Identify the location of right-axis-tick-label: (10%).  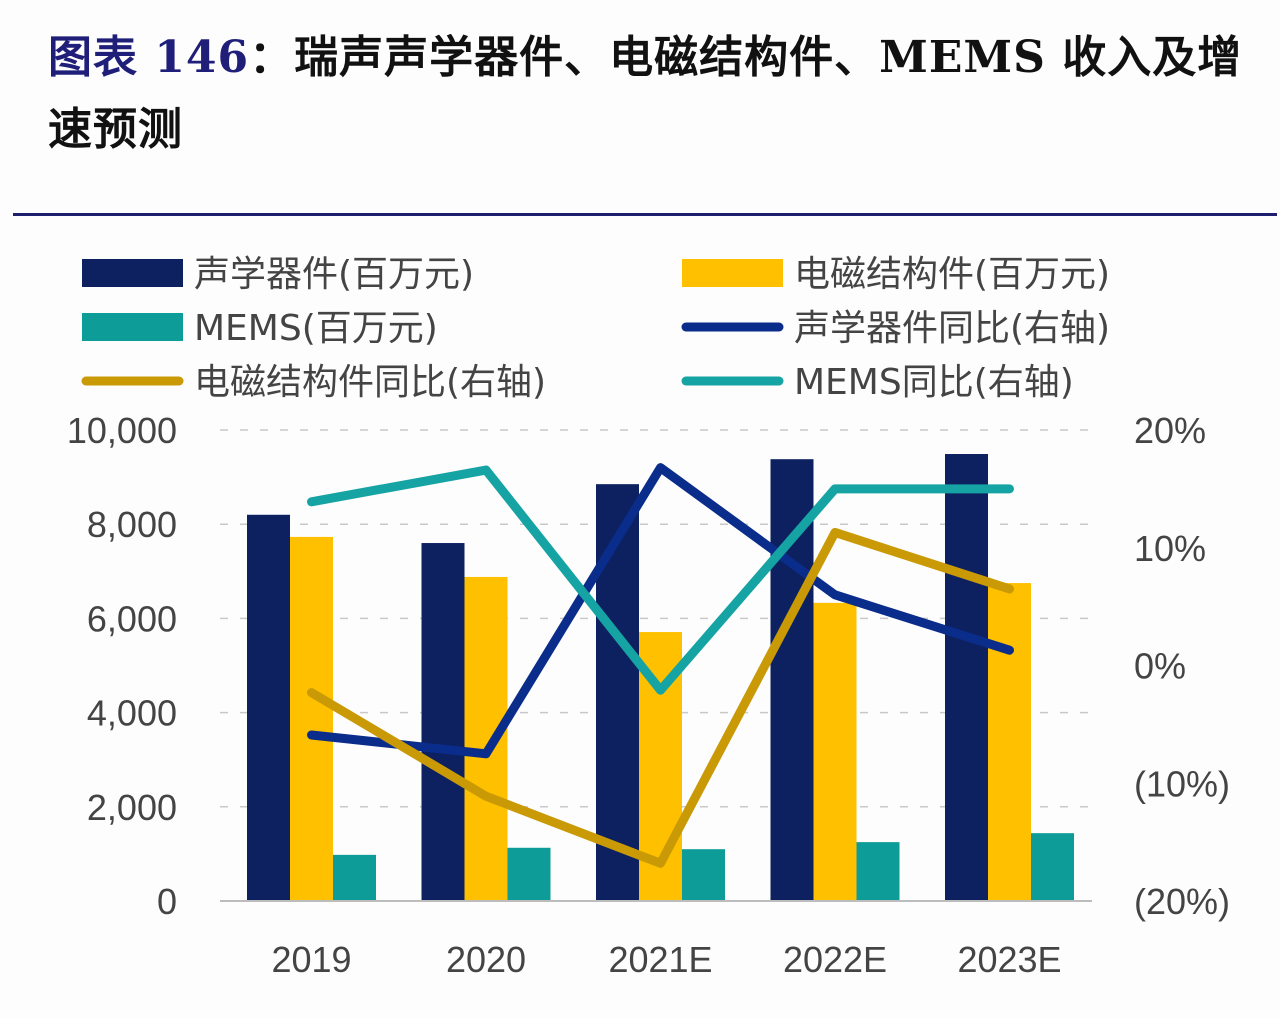
(1182, 783).